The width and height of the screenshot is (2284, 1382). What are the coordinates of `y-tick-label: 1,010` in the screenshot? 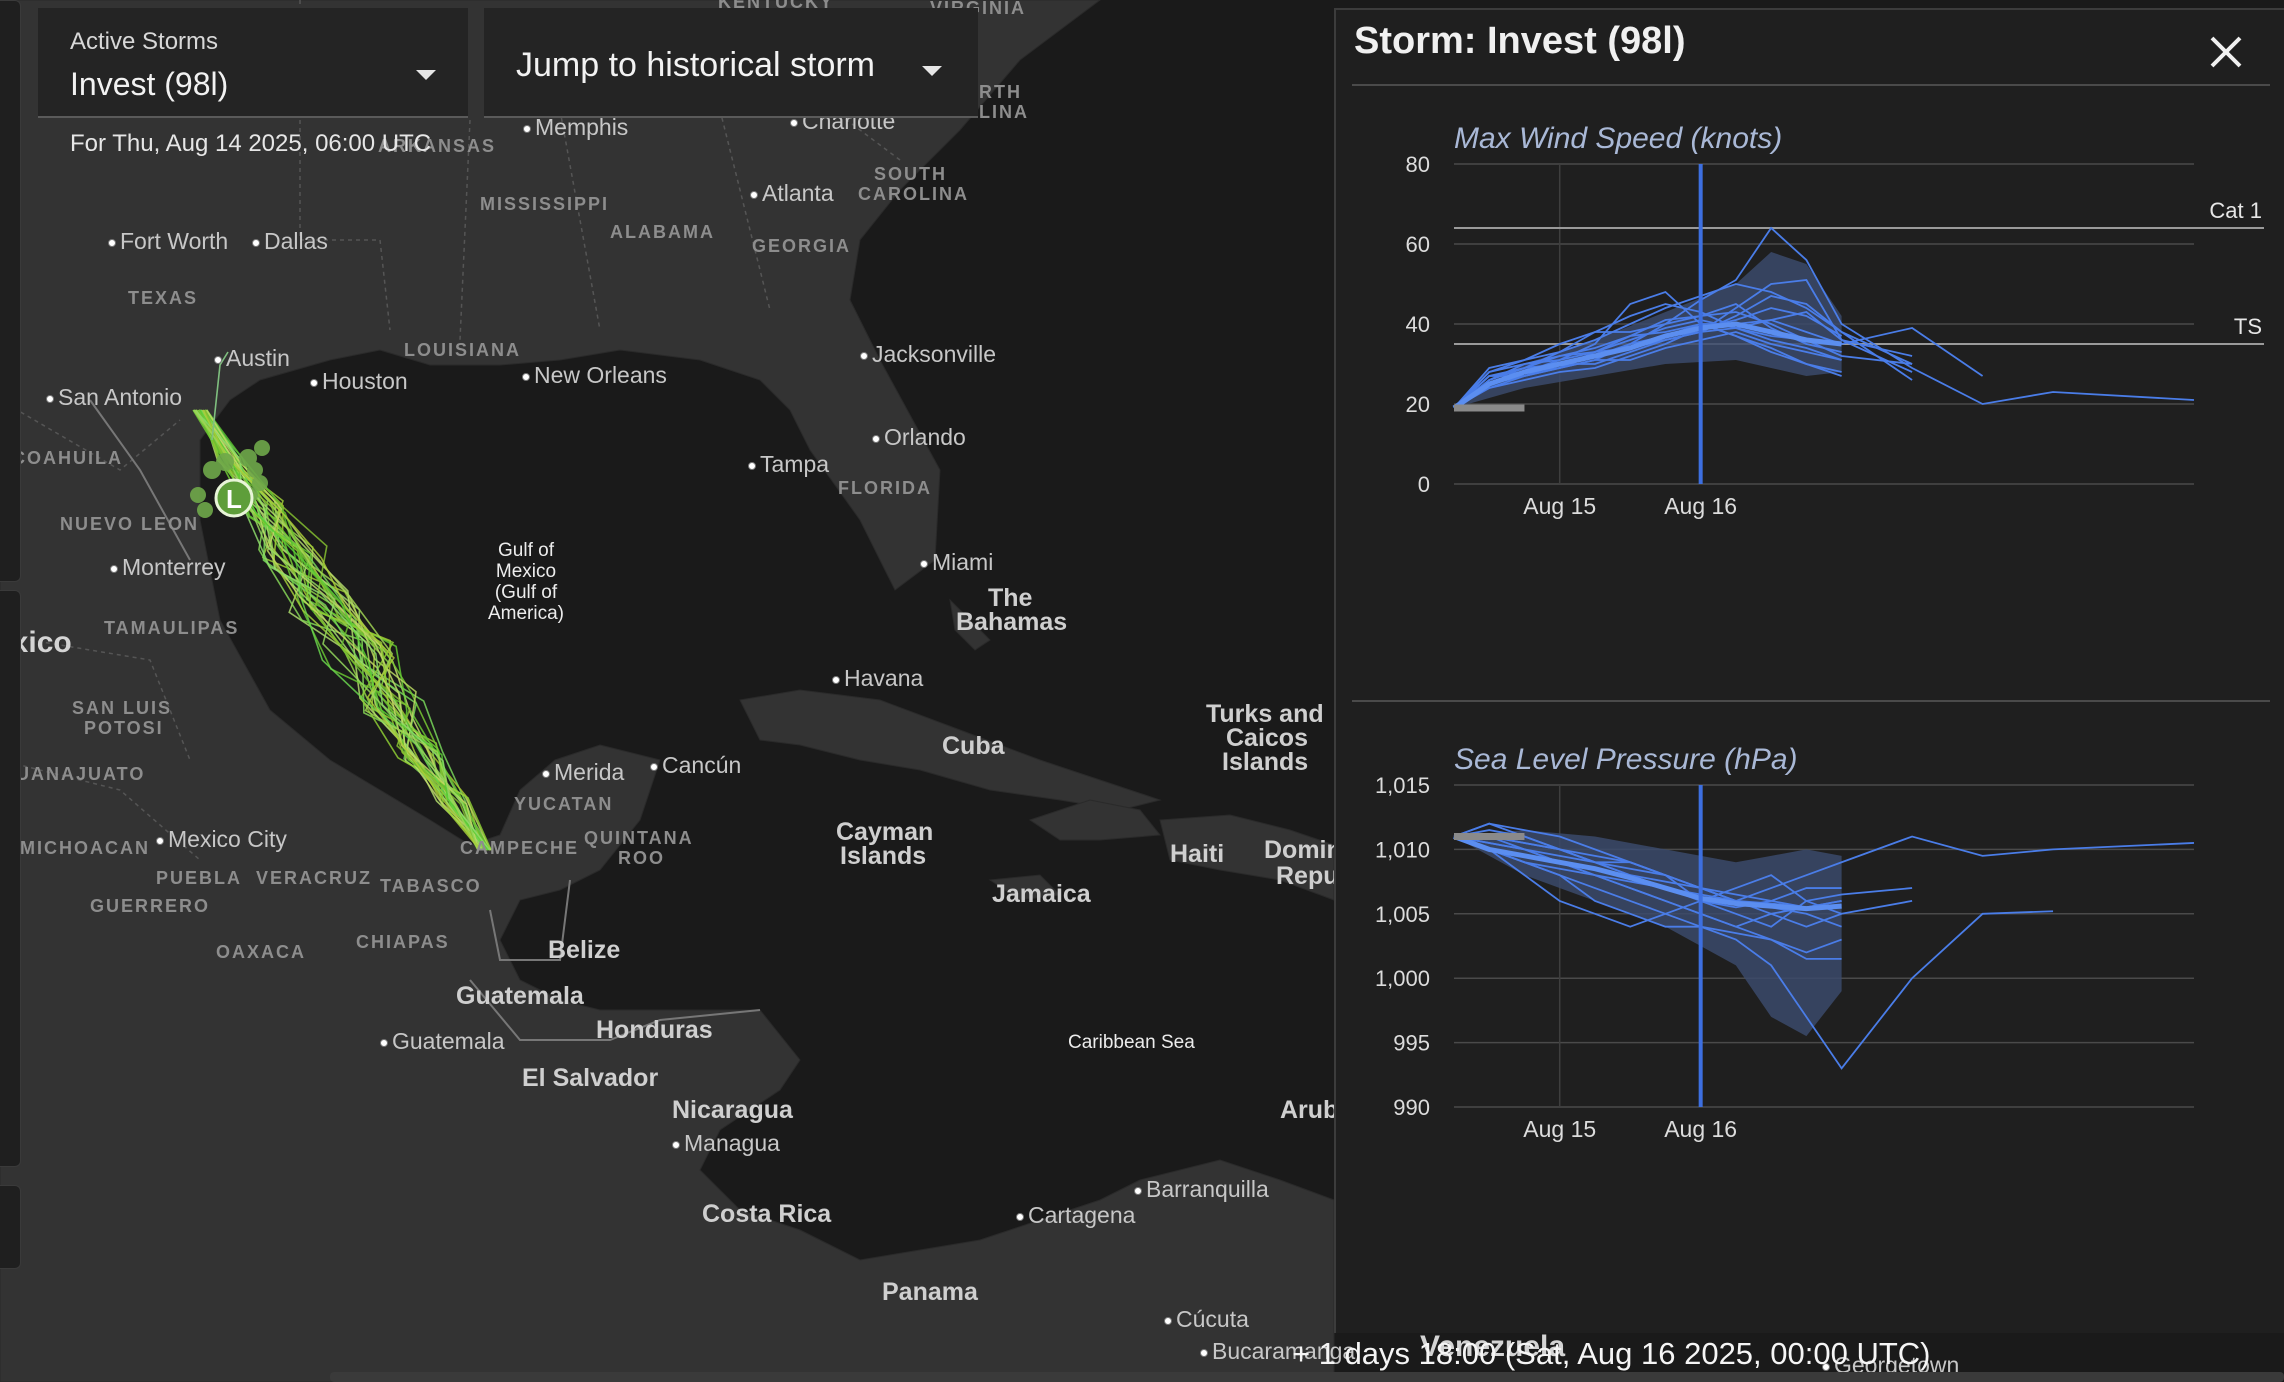 It's located at (1402, 849).